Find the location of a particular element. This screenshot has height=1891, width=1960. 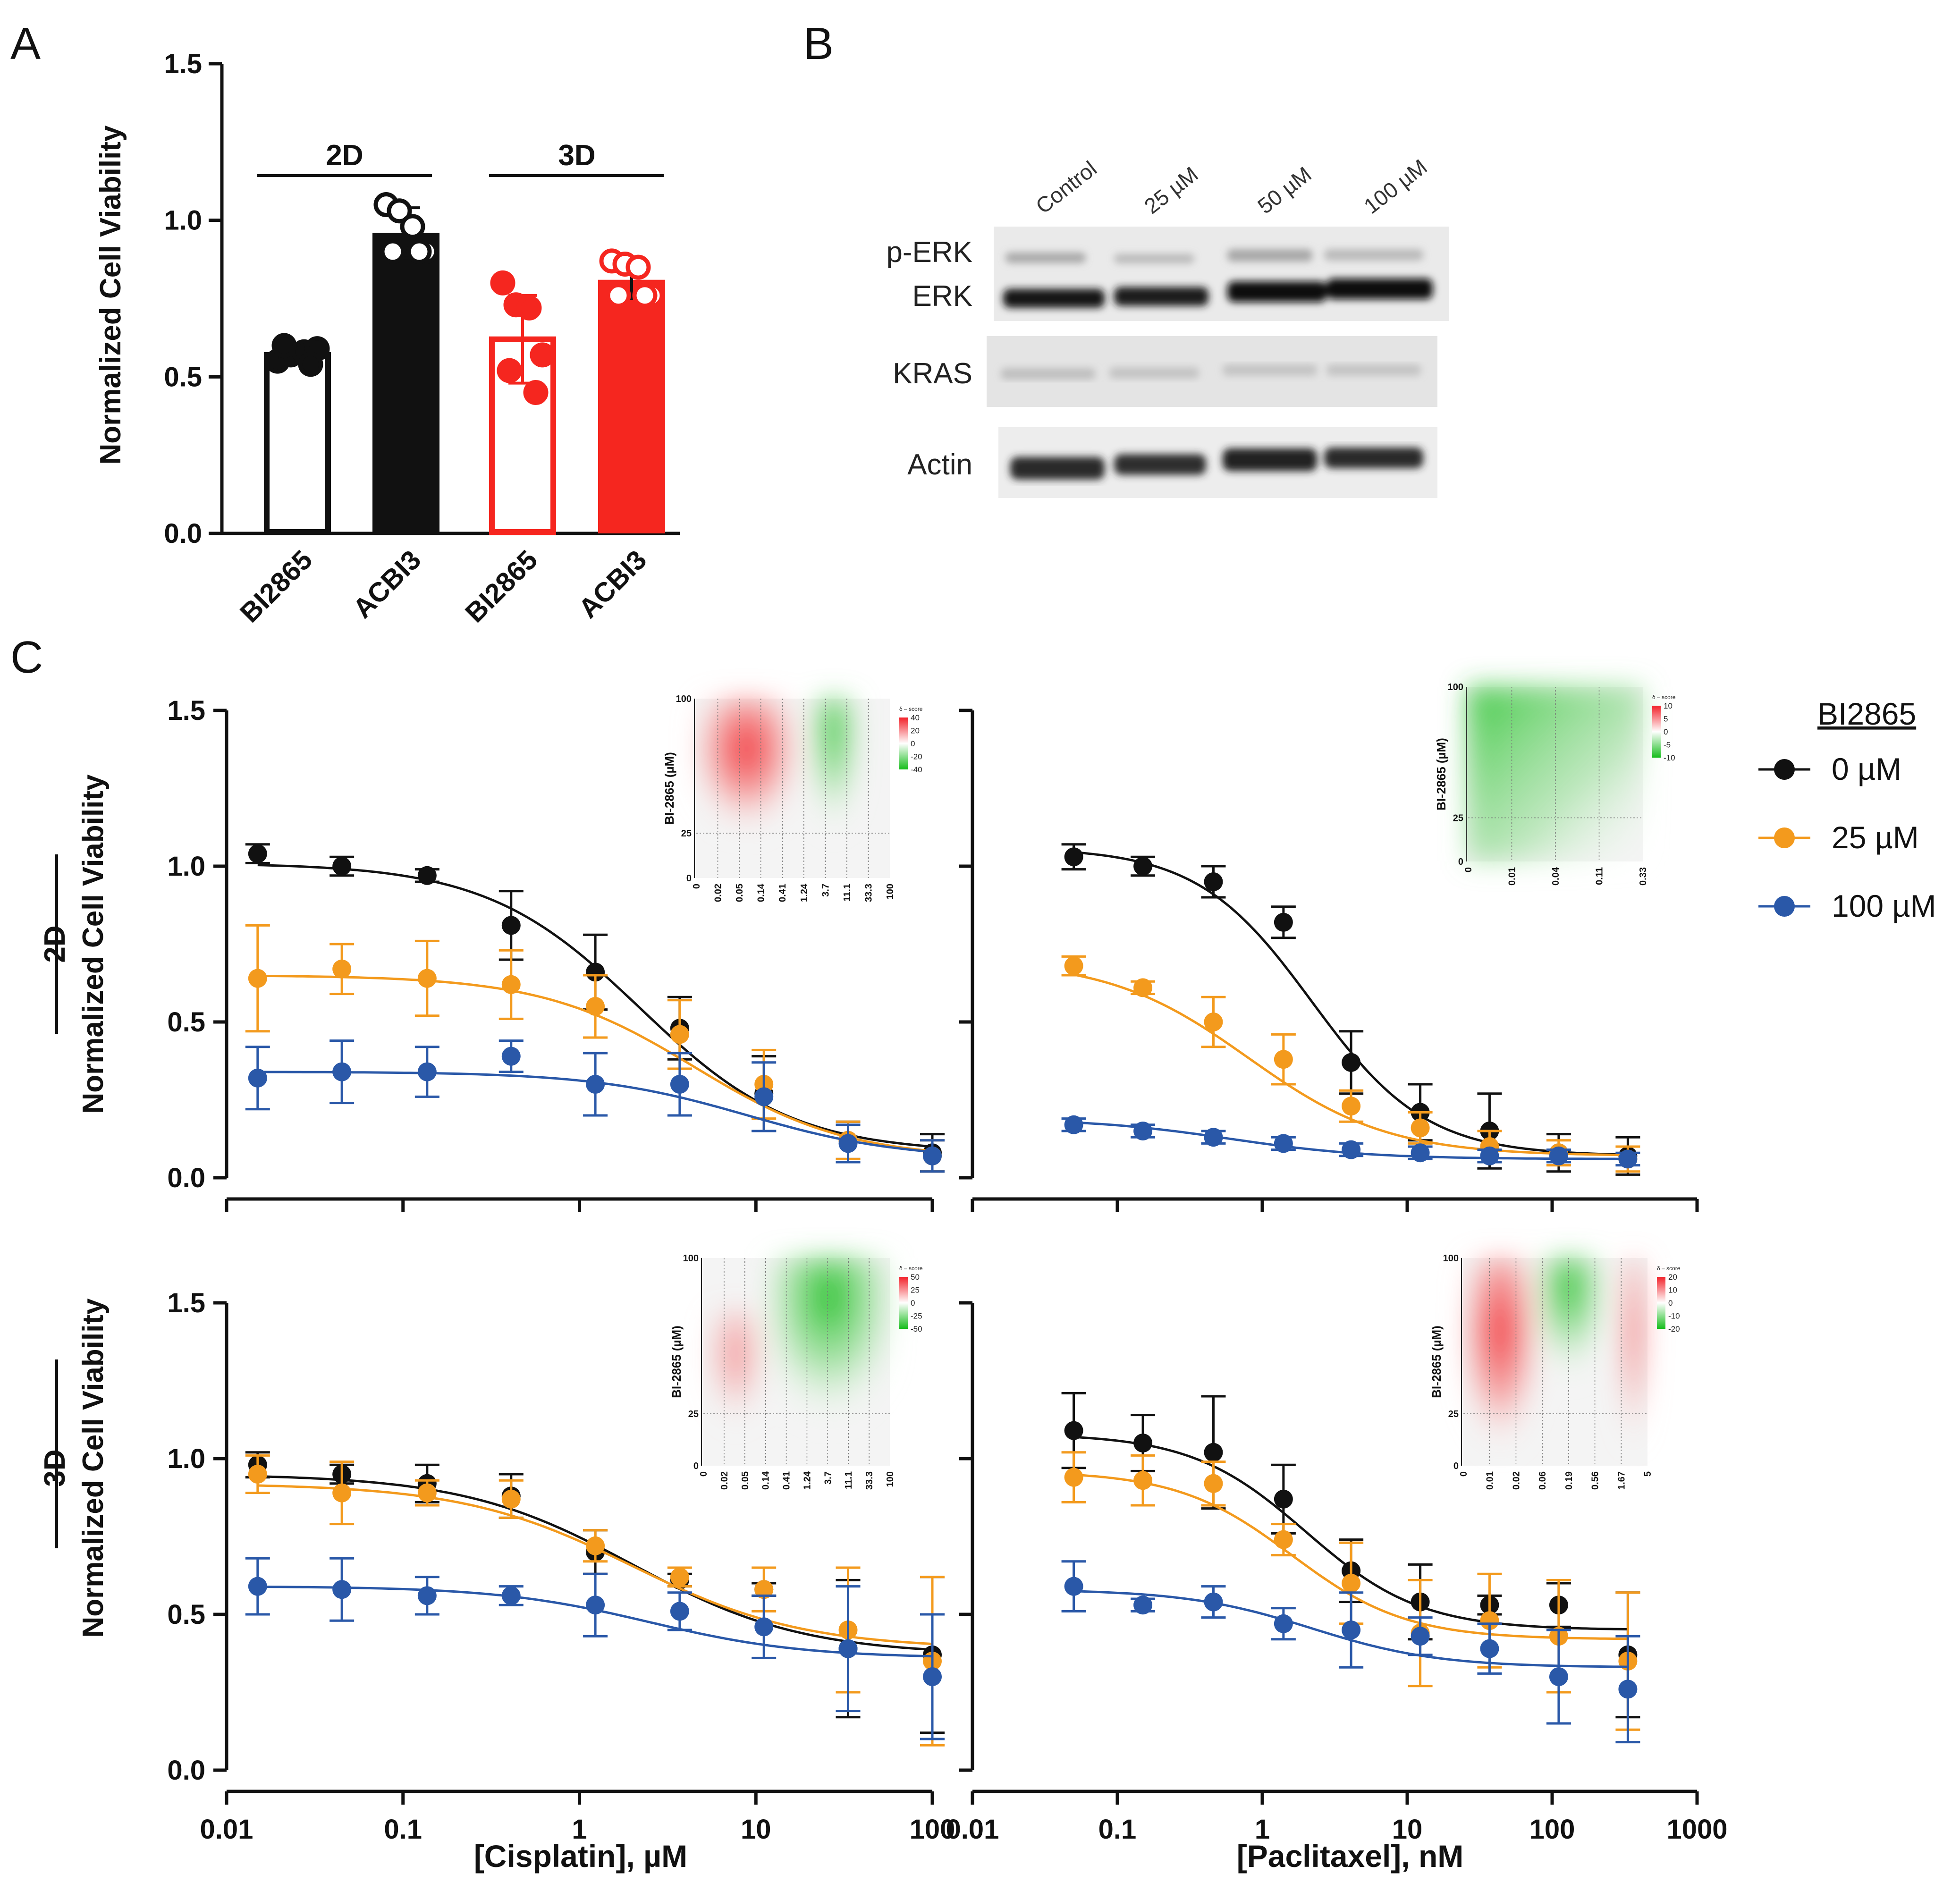

x-axis-title-paclitaxel: [Paclitaxel], nM is located at coordinates (1350, 1856).